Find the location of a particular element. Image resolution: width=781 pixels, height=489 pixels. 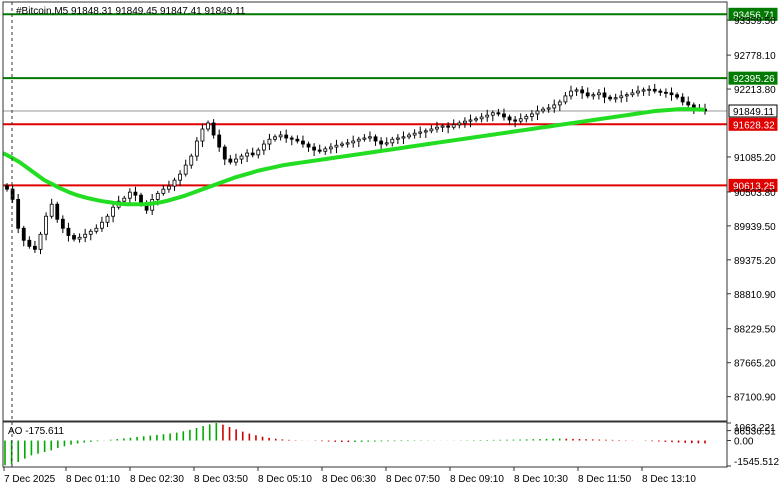

ao-tick-label-2: -1545.512 is located at coordinates (756, 462).